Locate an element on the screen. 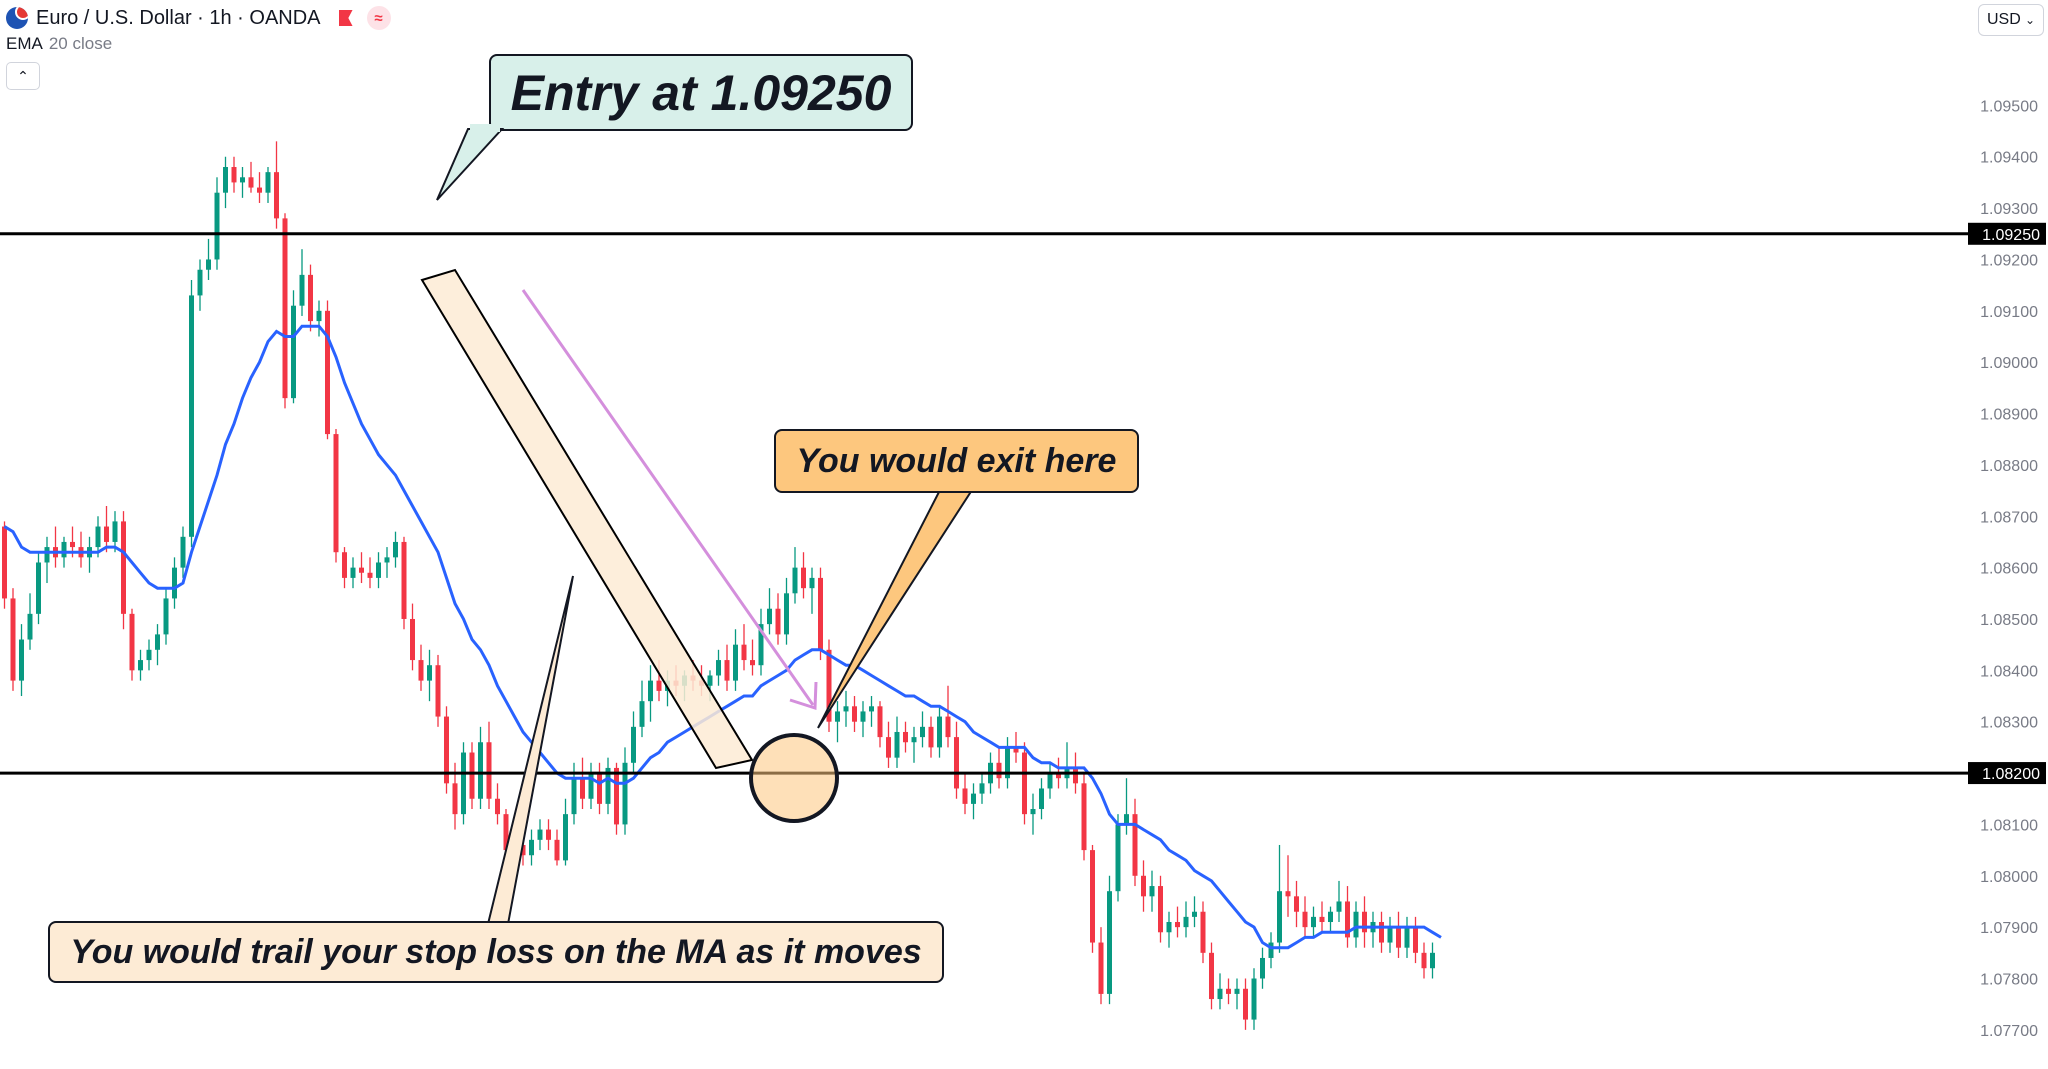 The height and width of the screenshot is (1069, 2048). price-tick-label: 1.09300 is located at coordinates (2009, 209).